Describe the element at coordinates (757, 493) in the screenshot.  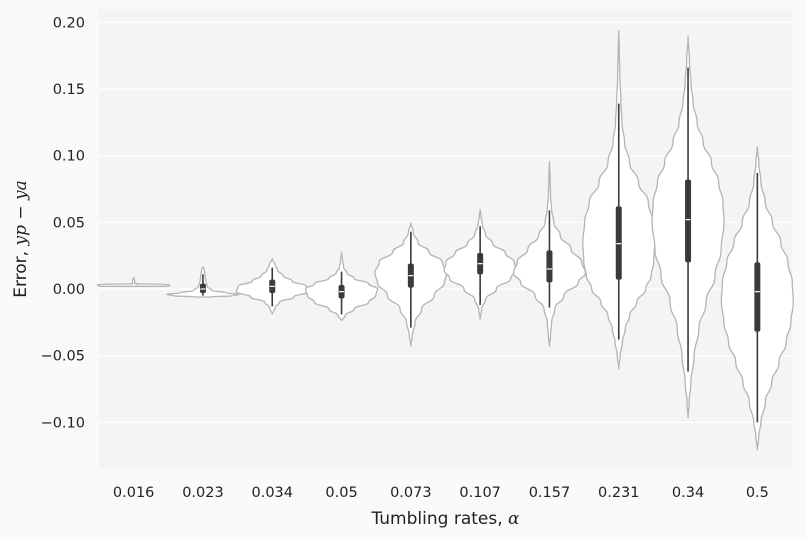
I see `x-tick-label: 0.5` at that location.